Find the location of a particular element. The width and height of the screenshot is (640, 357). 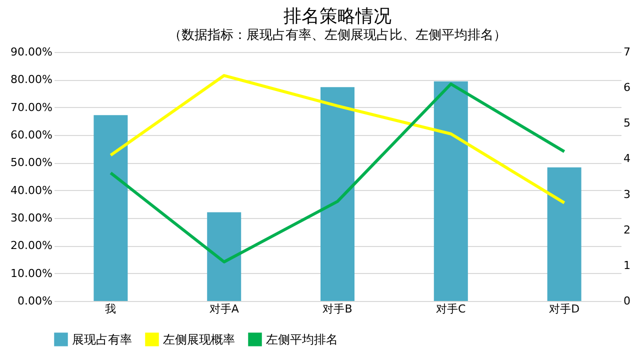

y2-tick-label: 4 is located at coordinates (627, 159).